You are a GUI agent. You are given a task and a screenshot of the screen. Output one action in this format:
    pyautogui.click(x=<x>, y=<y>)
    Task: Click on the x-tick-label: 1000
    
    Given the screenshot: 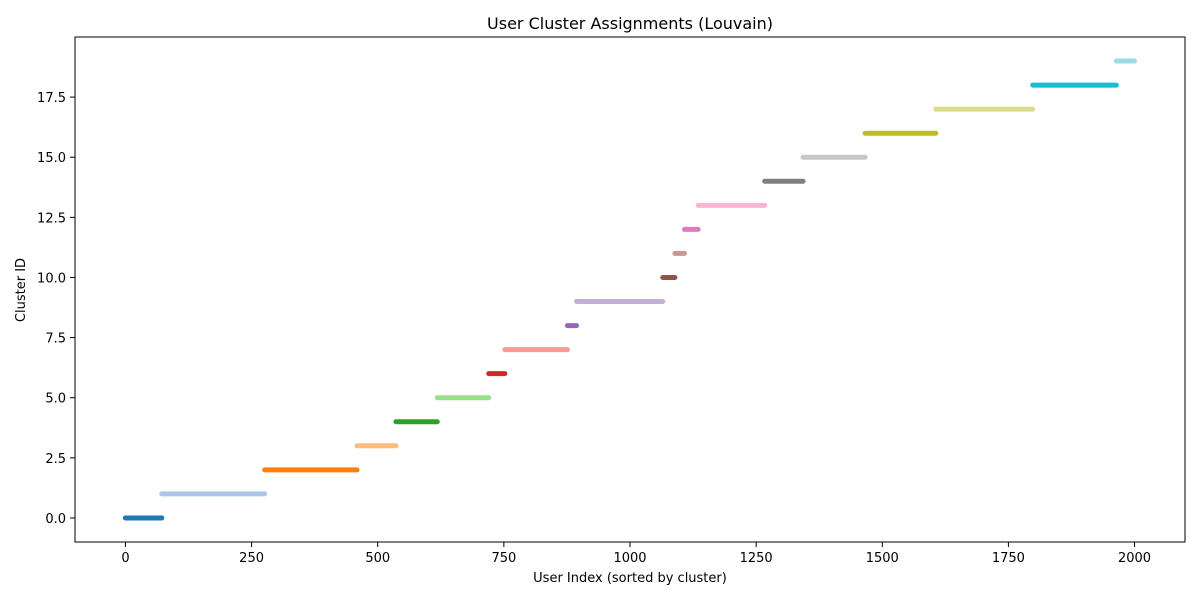 What is the action you would take?
    pyautogui.click(x=629, y=558)
    